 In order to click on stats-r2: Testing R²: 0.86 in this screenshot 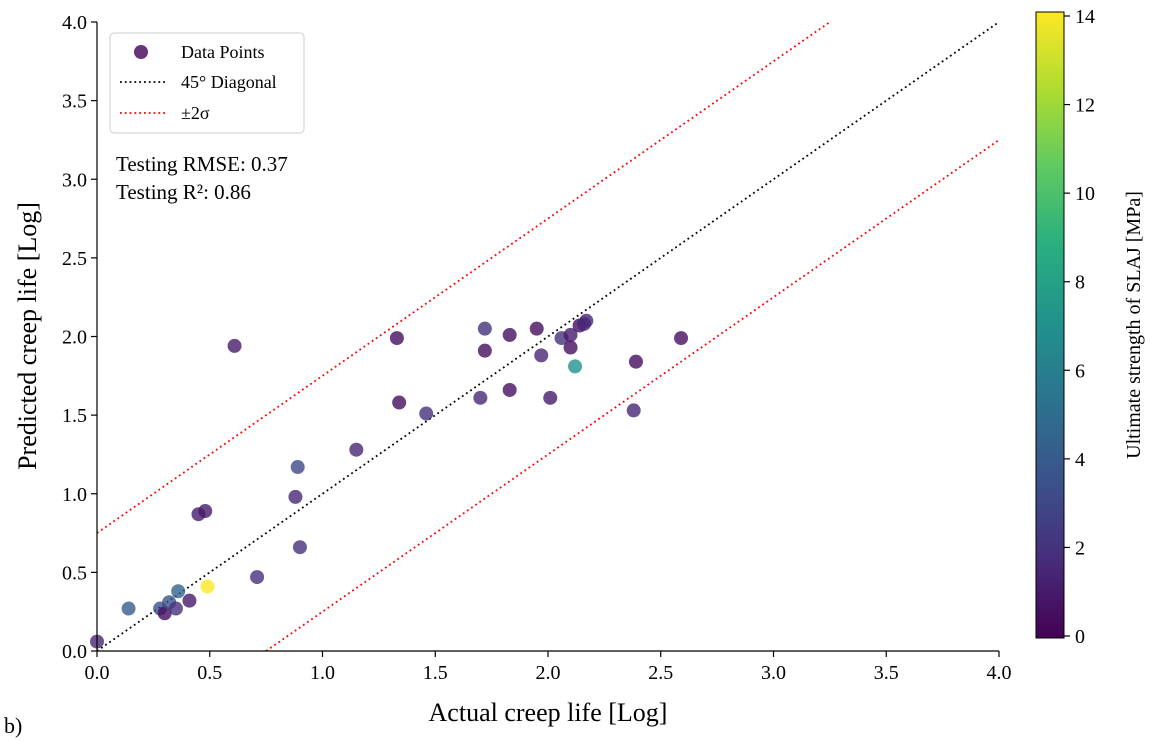, I will do `click(183, 192)`.